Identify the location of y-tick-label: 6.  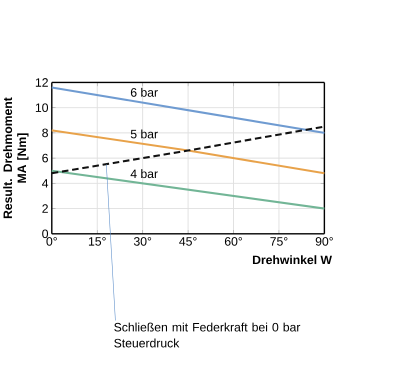
(45, 158).